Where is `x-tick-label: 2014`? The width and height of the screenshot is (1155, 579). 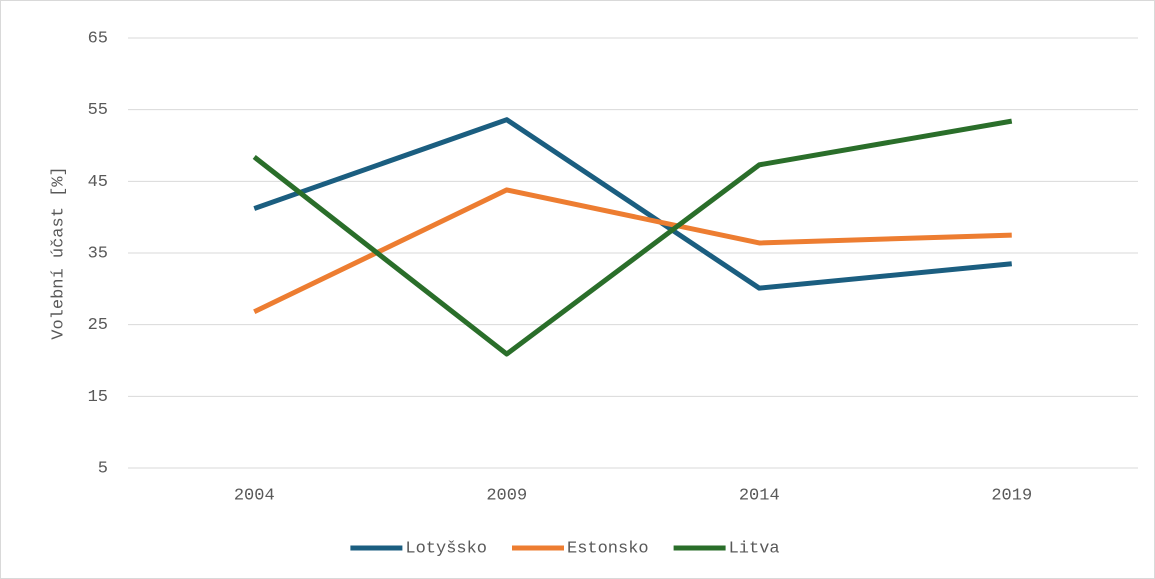
x-tick-label: 2014 is located at coordinates (759, 495).